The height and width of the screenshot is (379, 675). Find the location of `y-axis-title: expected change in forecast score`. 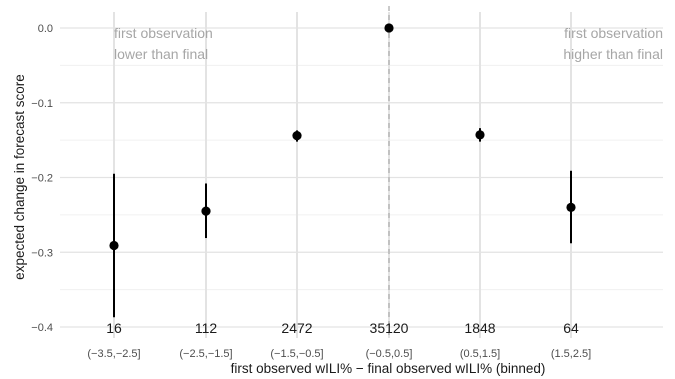

y-axis-title: expected change in forecast score is located at coordinates (19, 177).